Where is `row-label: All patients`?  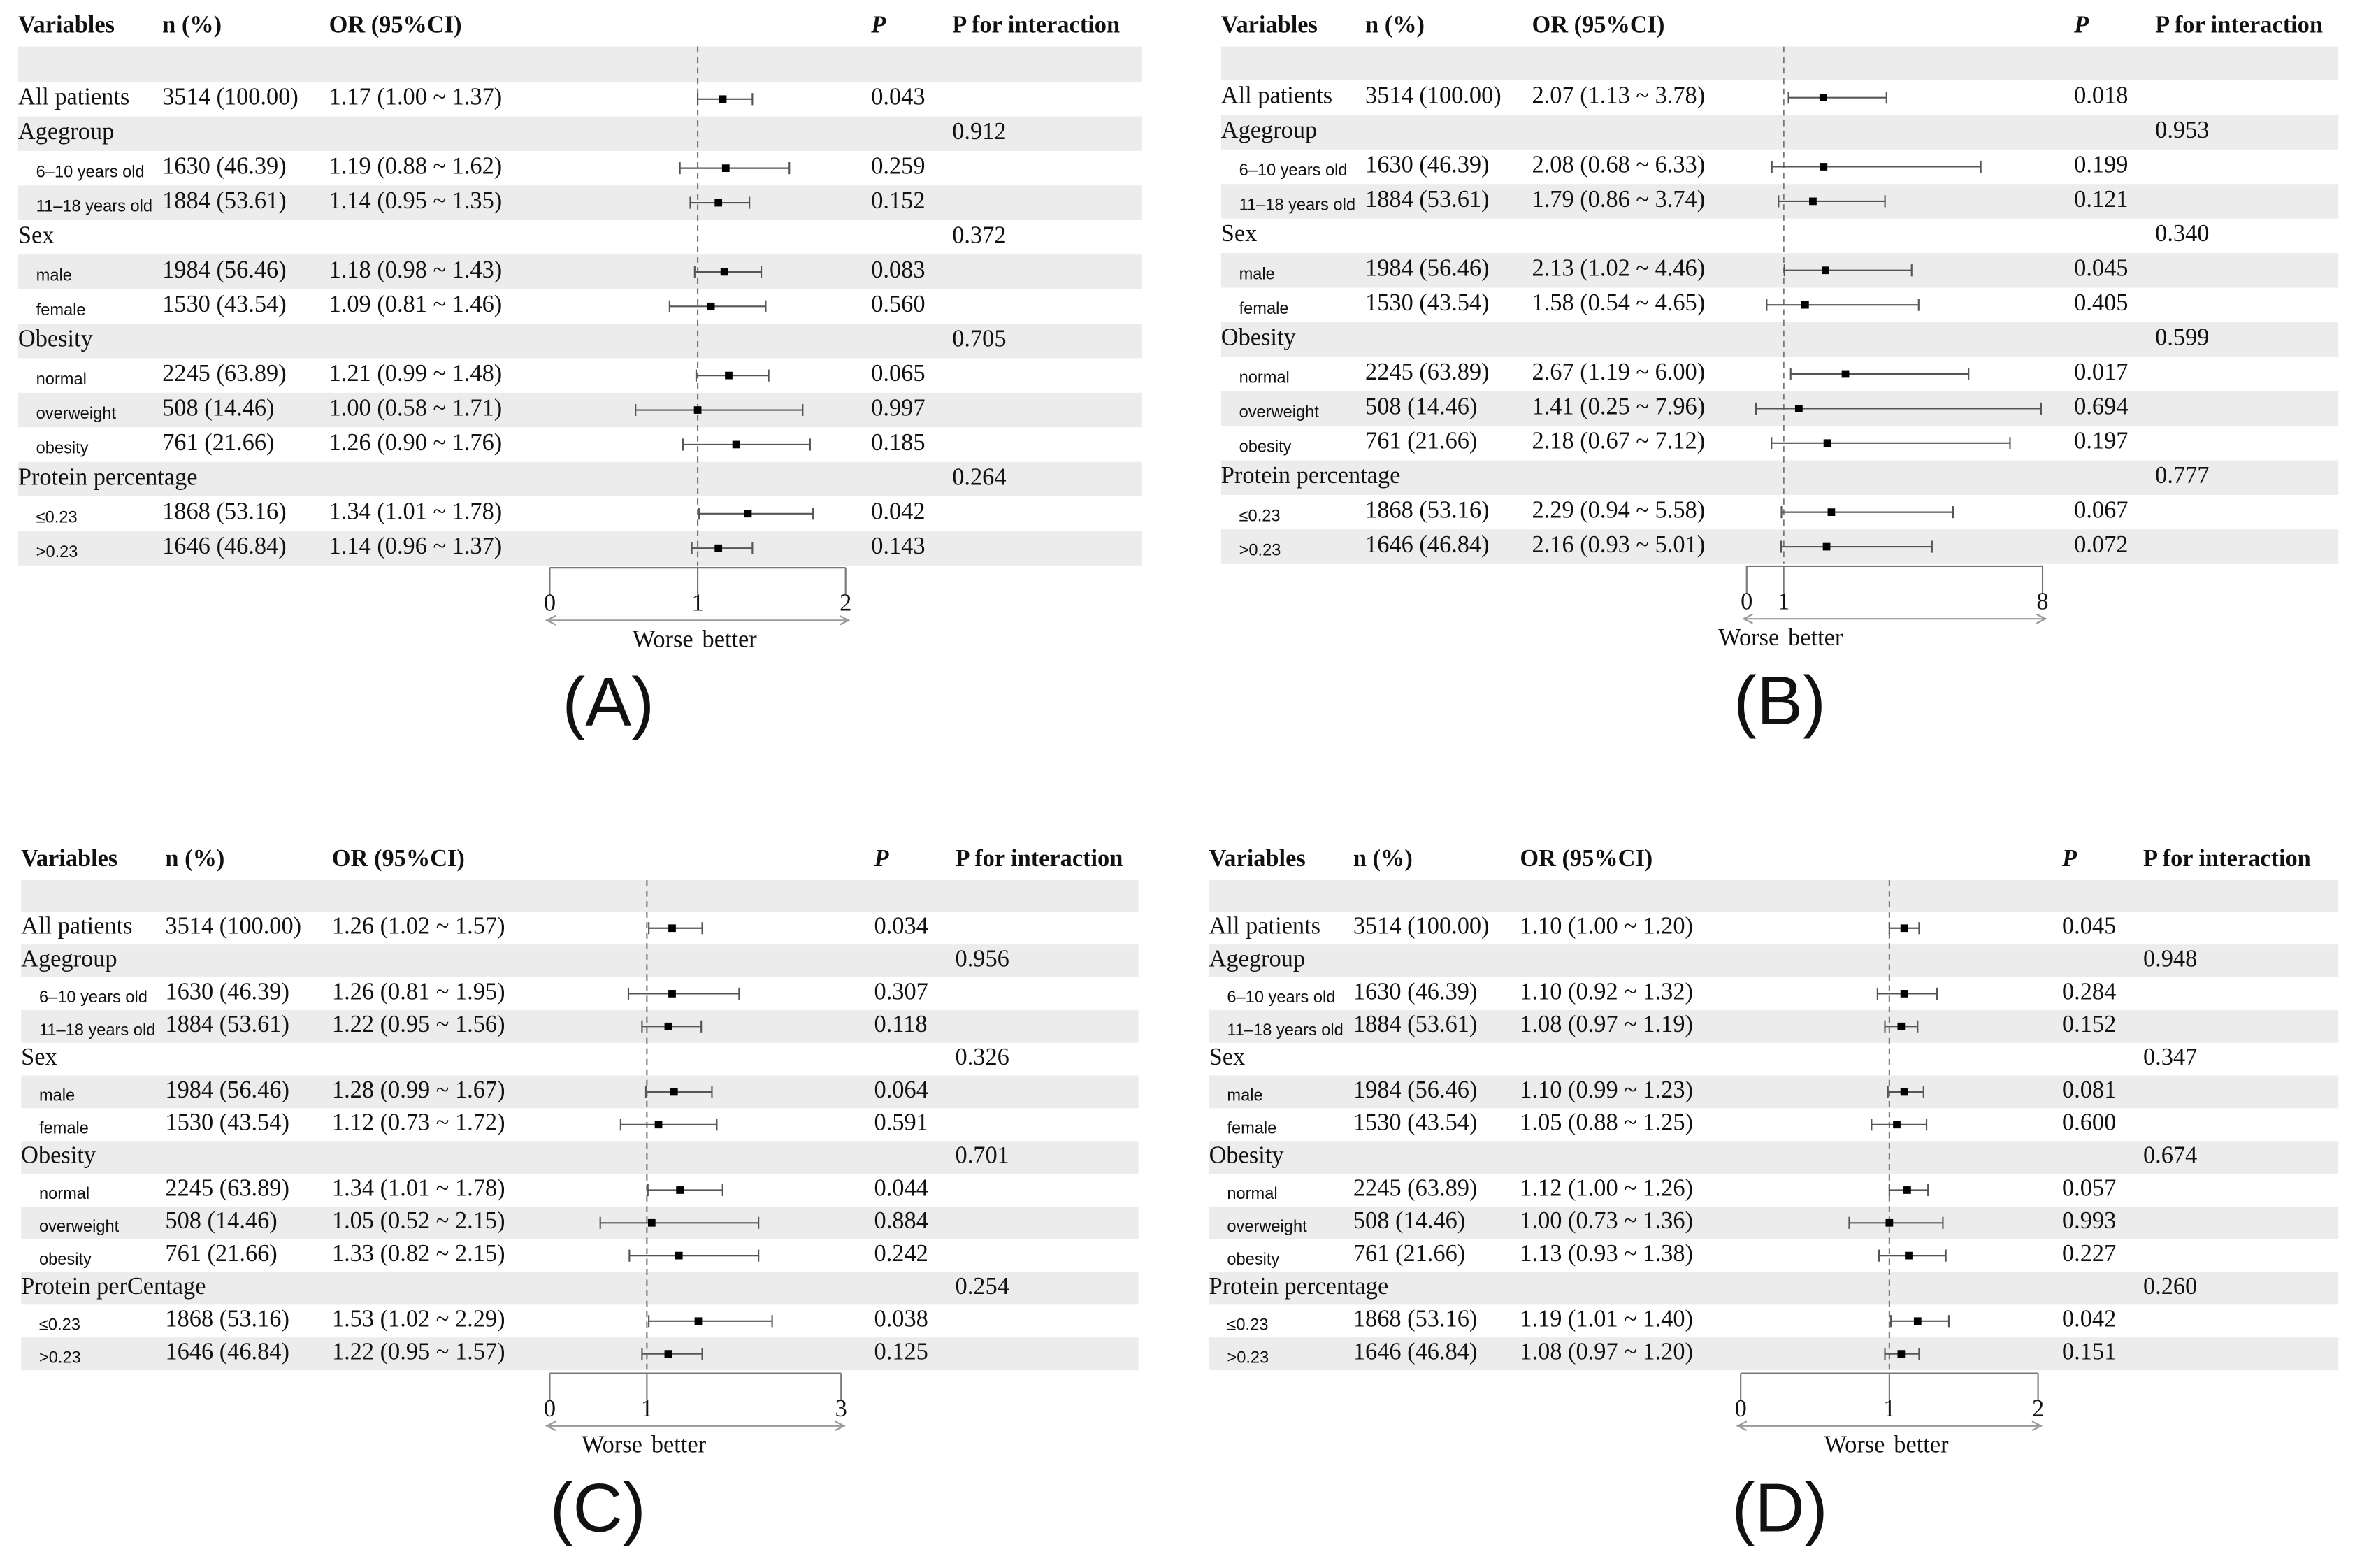 row-label: All patients is located at coordinates (76, 926).